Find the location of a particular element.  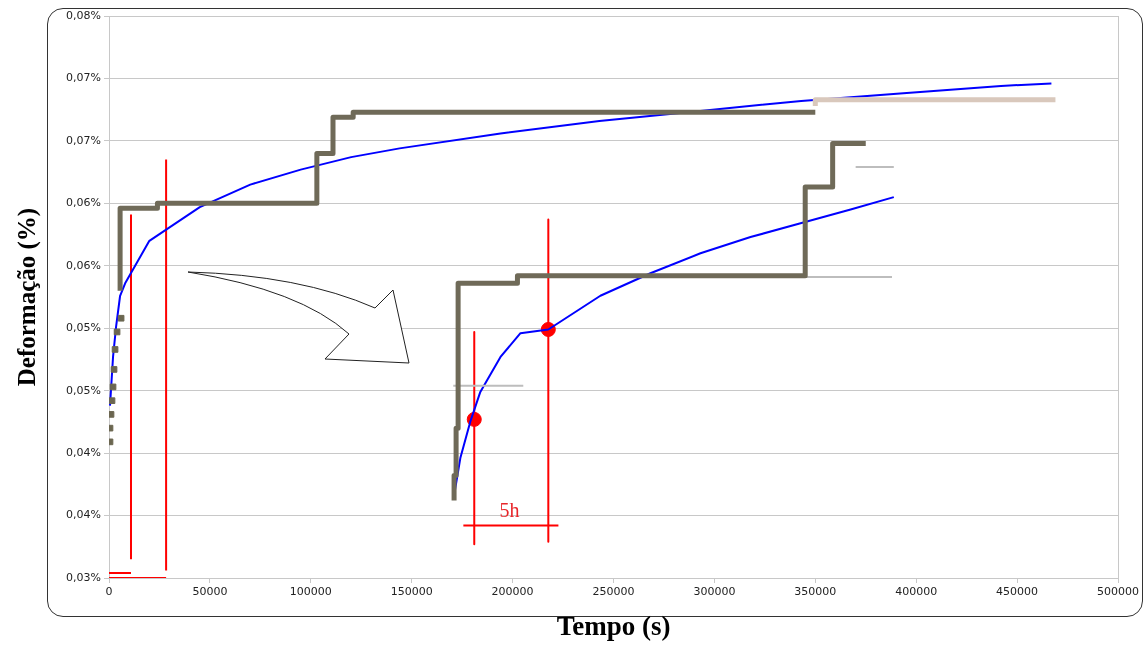

x-tick-label: 500000 is located at coordinates (1118, 592).